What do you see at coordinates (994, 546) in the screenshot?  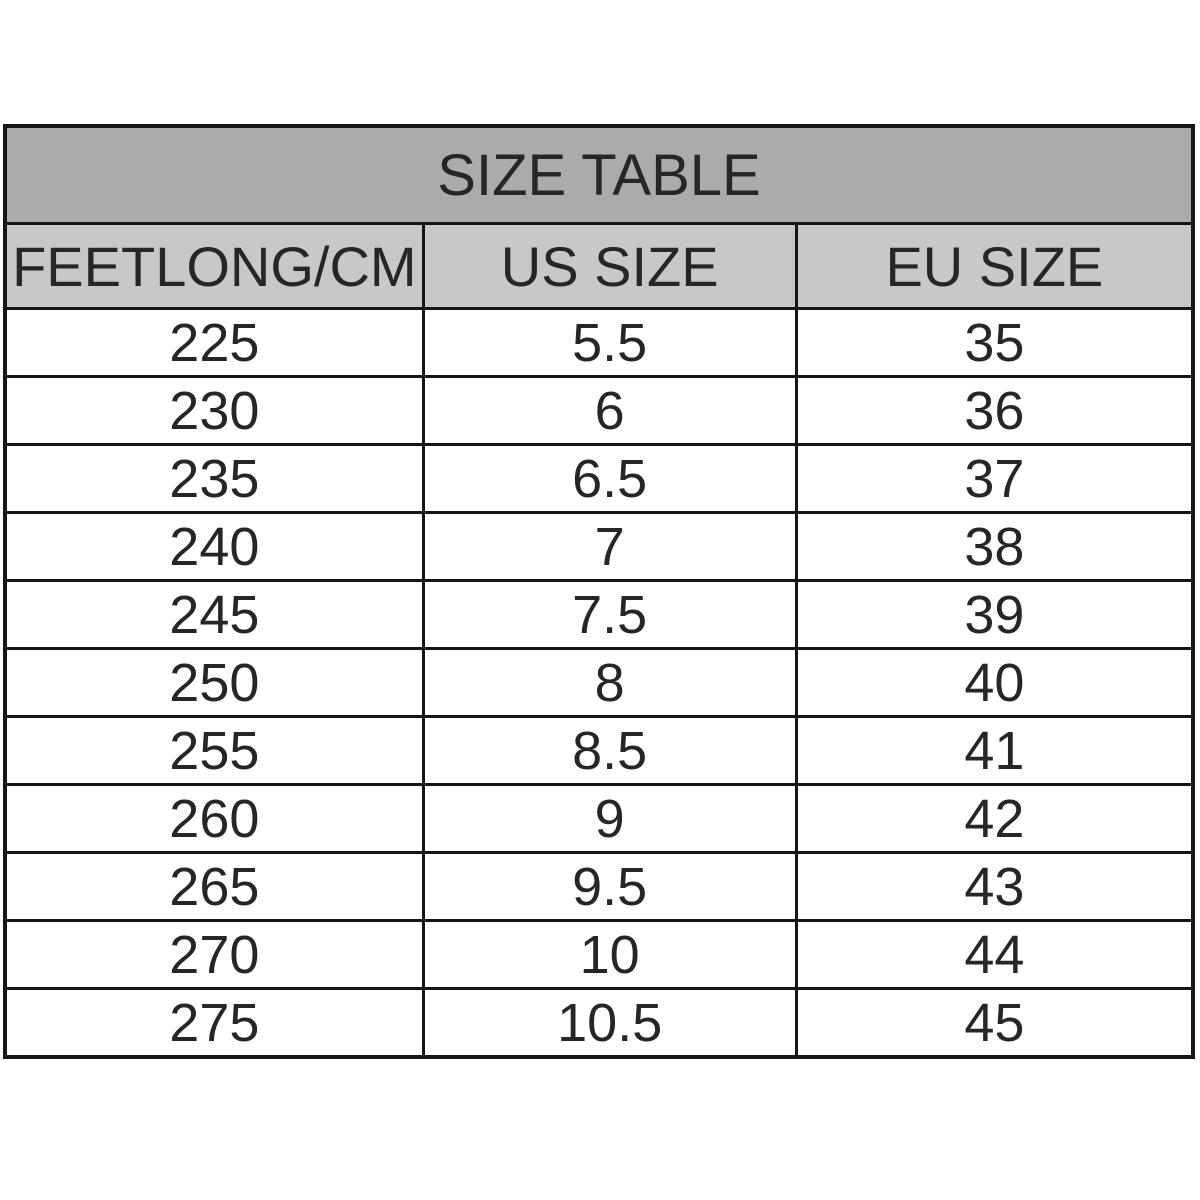 I see `eu-size-value: 38` at bounding box center [994, 546].